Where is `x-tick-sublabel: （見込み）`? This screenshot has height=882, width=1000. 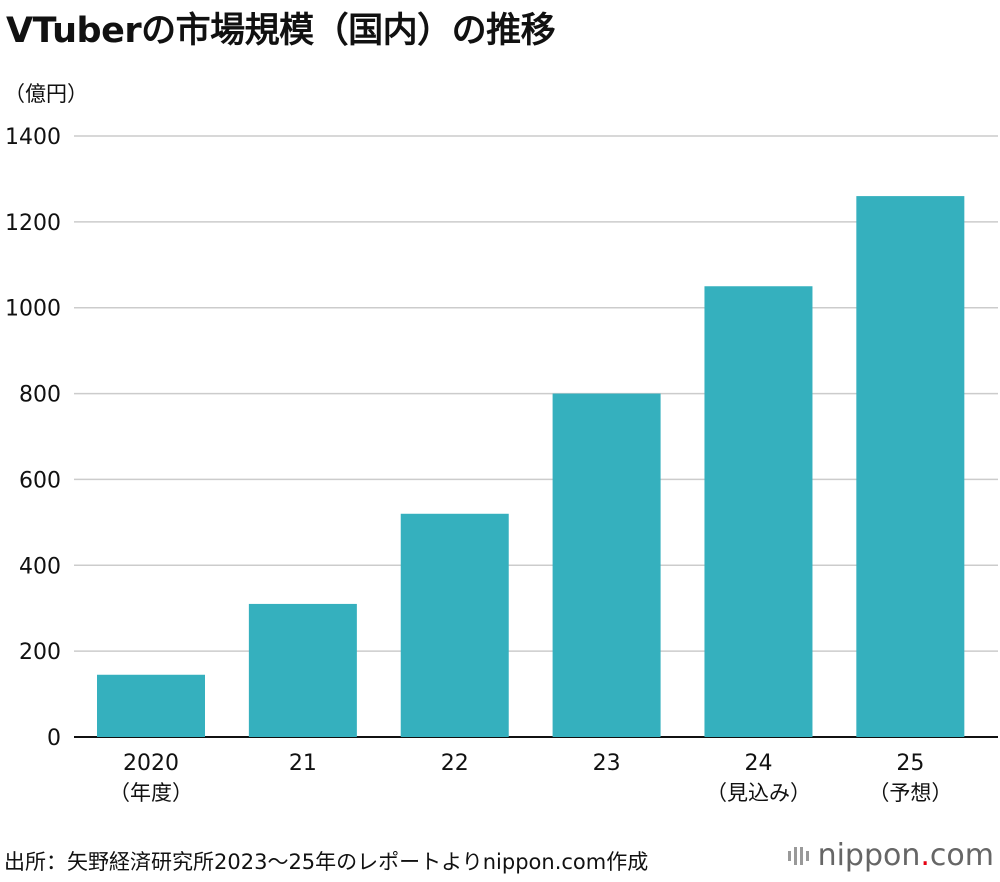 x-tick-sublabel: （見込み） is located at coordinates (758, 793).